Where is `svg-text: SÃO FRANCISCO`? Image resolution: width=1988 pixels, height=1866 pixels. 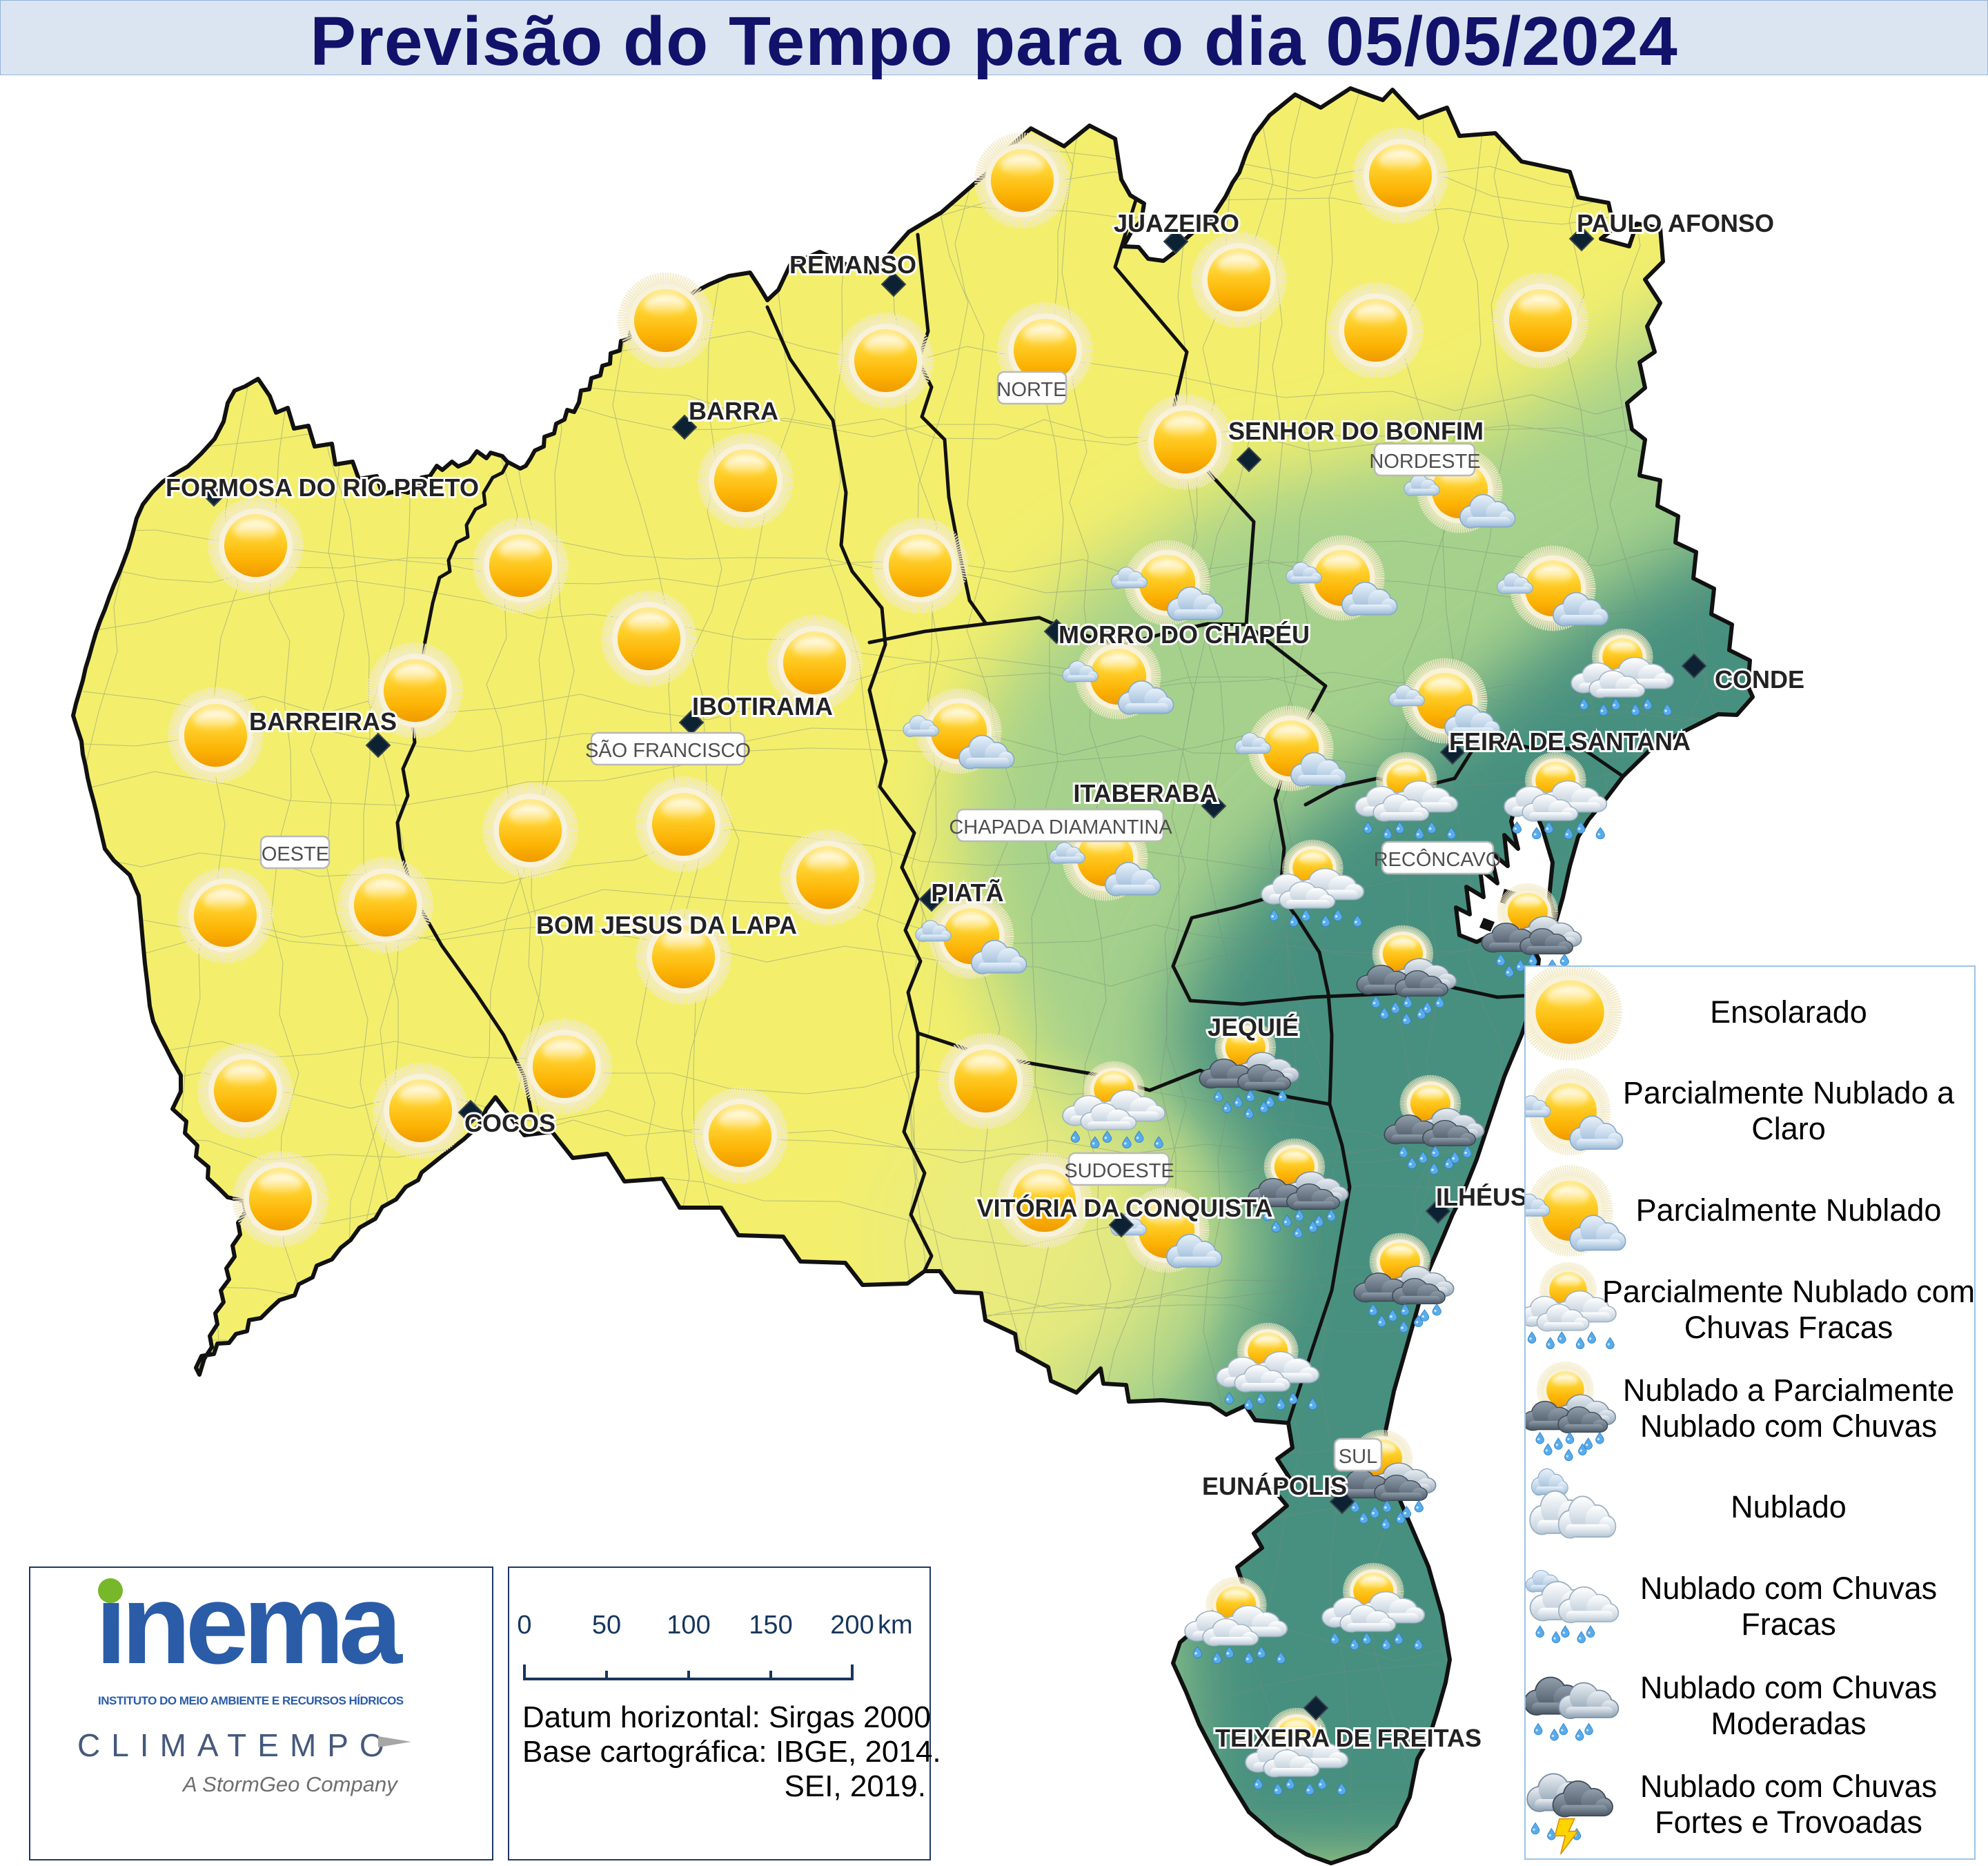
svg-text: SÃO FRANCISCO is located at coordinates (668, 750).